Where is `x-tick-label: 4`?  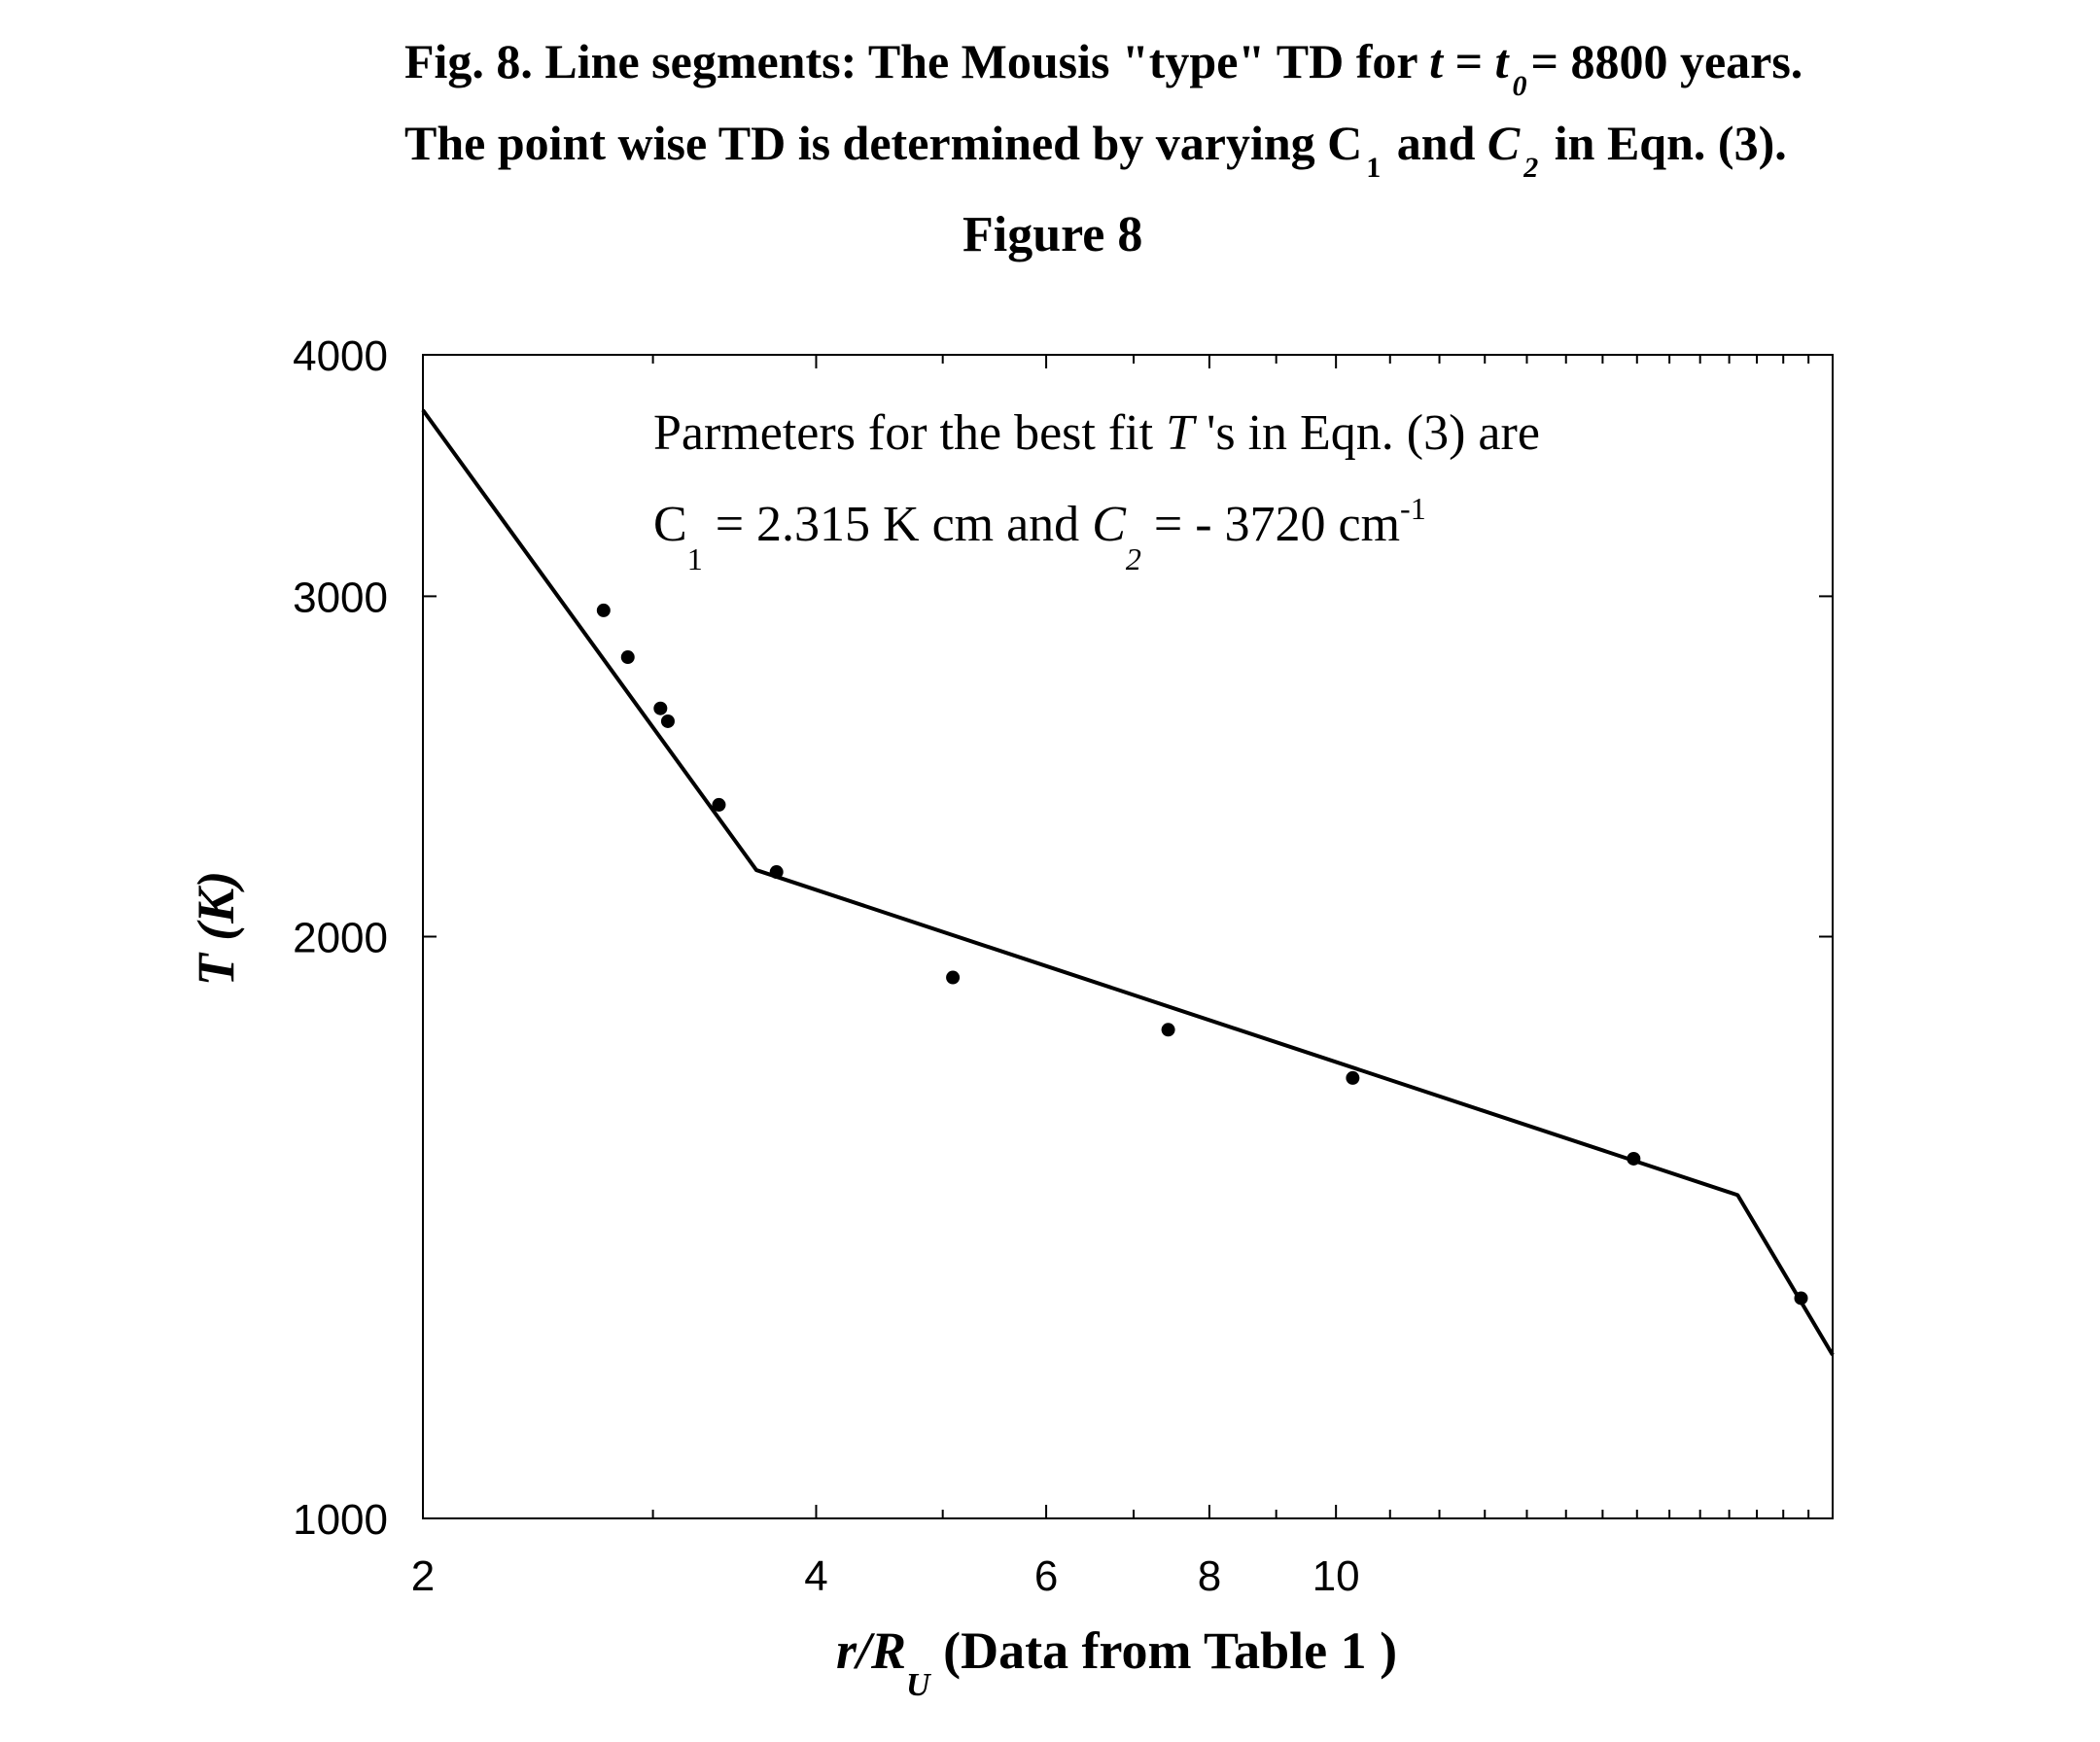
x-tick-label: 4 is located at coordinates (815, 1576).